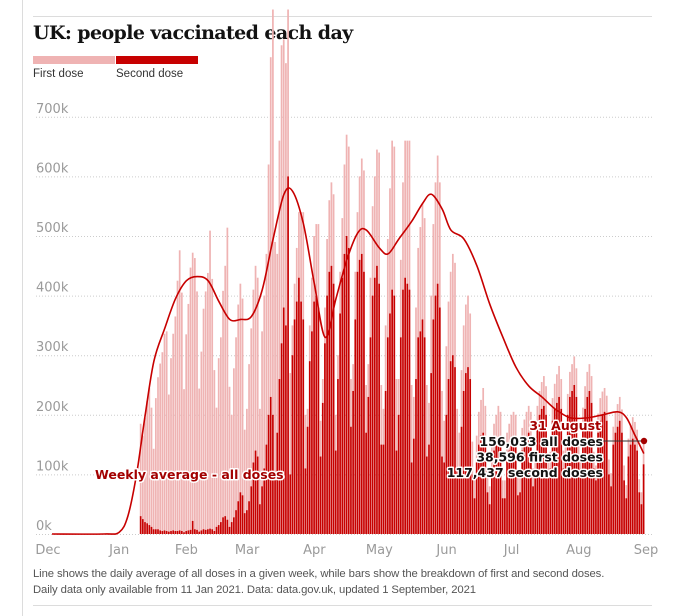 The height and width of the screenshot is (616, 673). What do you see at coordinates (189, 474) in the screenshot?
I see `weekly-average-label: Weekly average - all doses` at bounding box center [189, 474].